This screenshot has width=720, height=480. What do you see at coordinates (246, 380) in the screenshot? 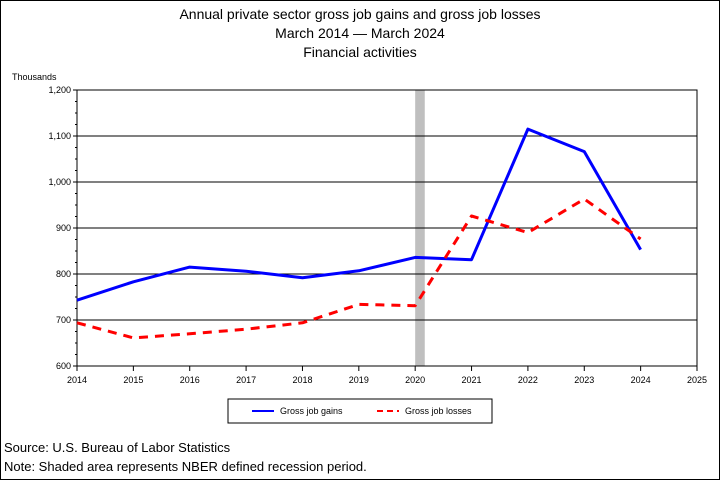
I see `x-tick-label: 2017` at bounding box center [246, 380].